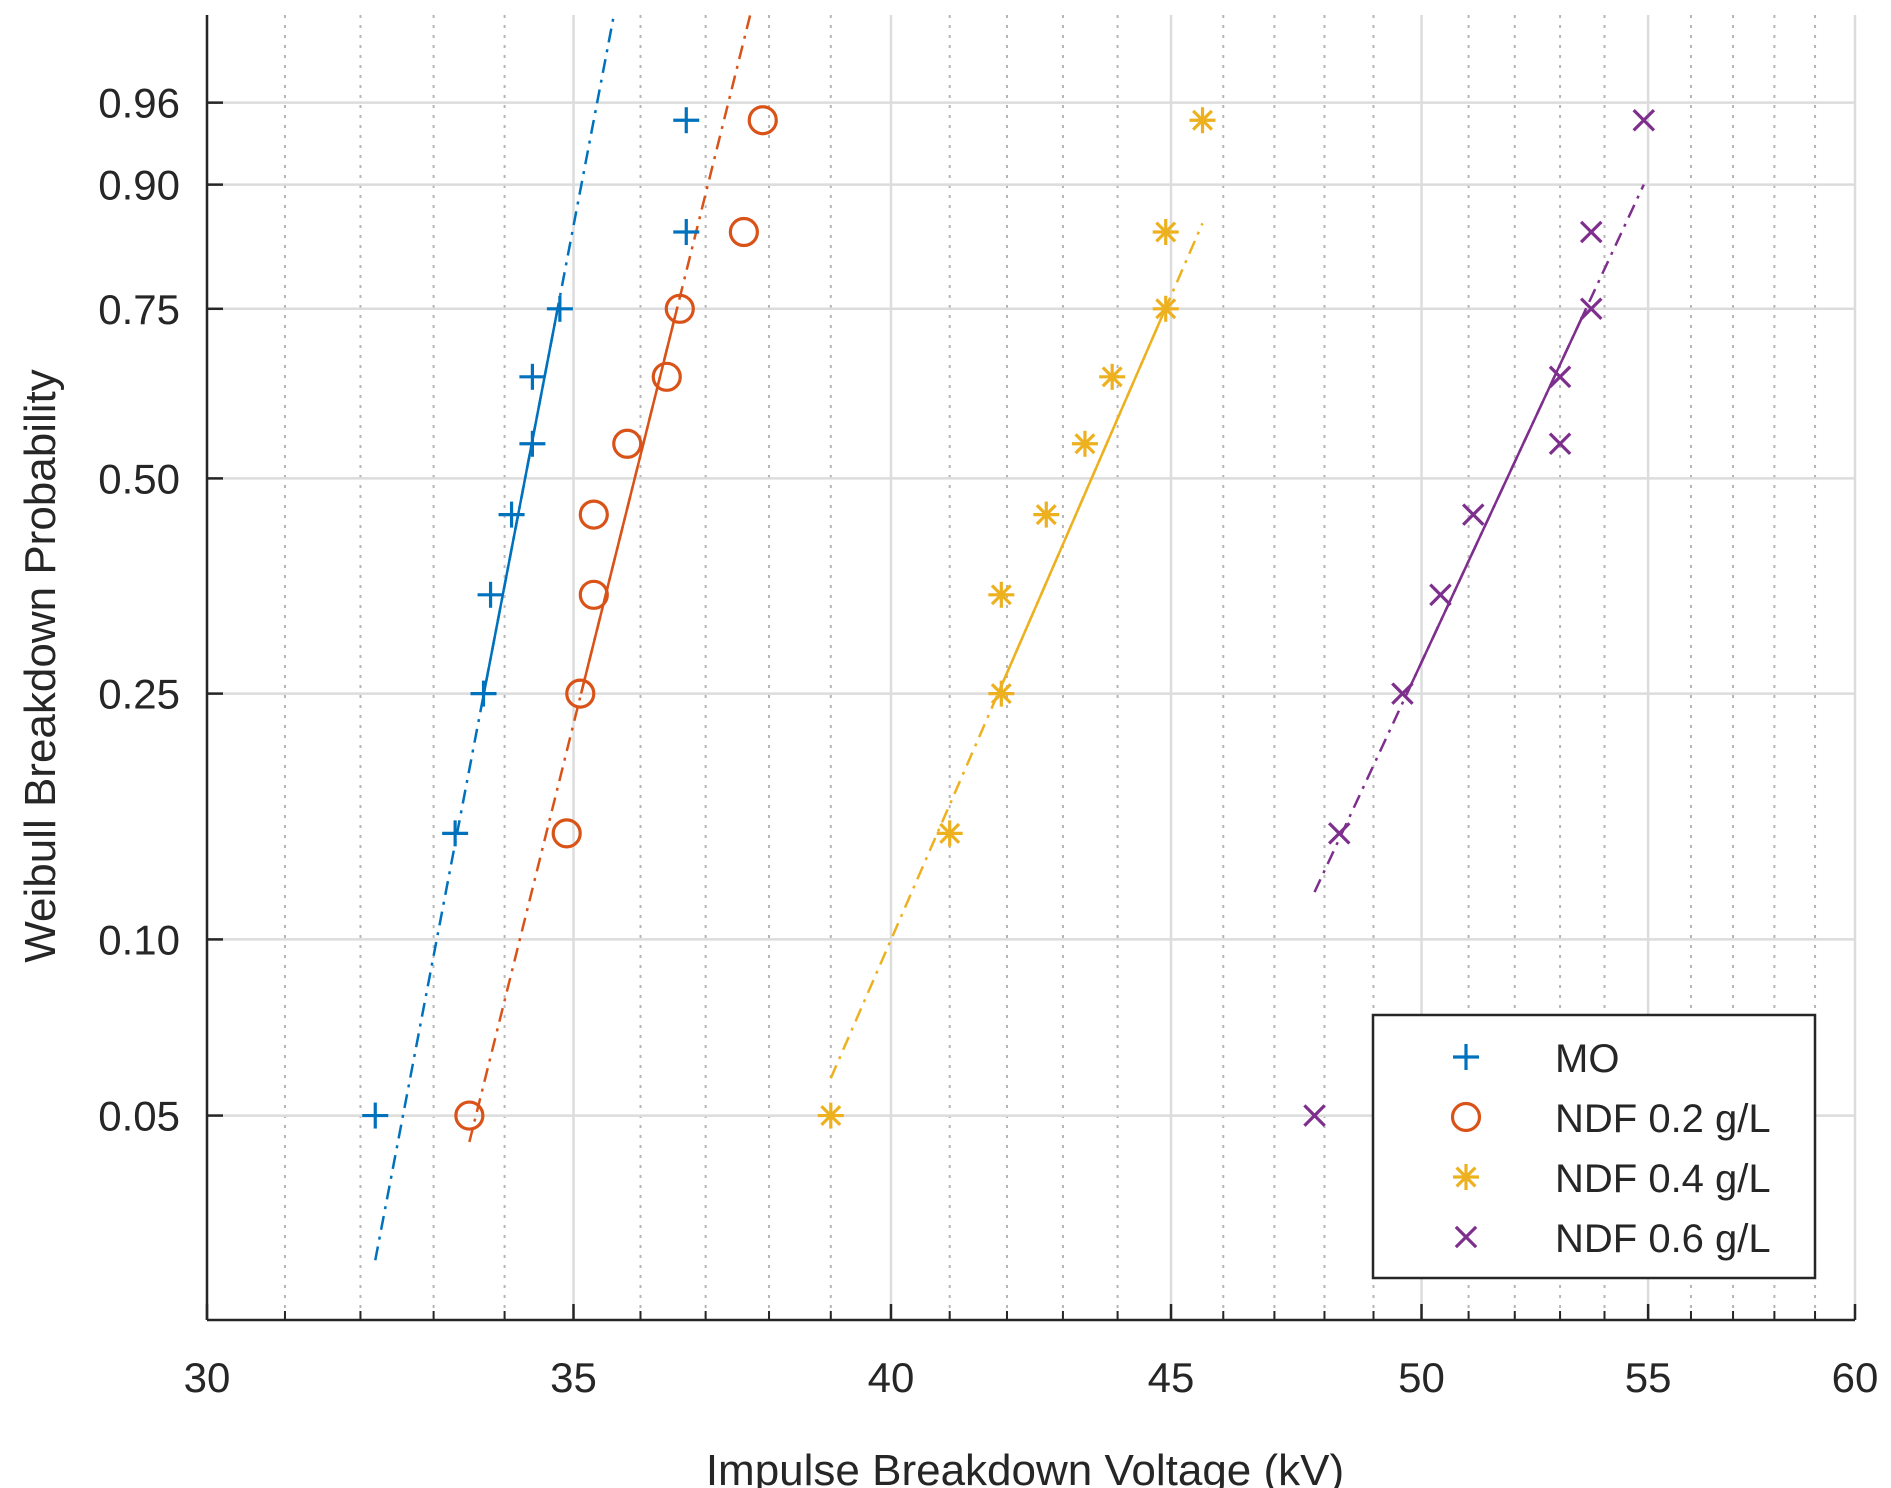  What do you see at coordinates (891, 1377) in the screenshot?
I see `x-tick-label: 40` at bounding box center [891, 1377].